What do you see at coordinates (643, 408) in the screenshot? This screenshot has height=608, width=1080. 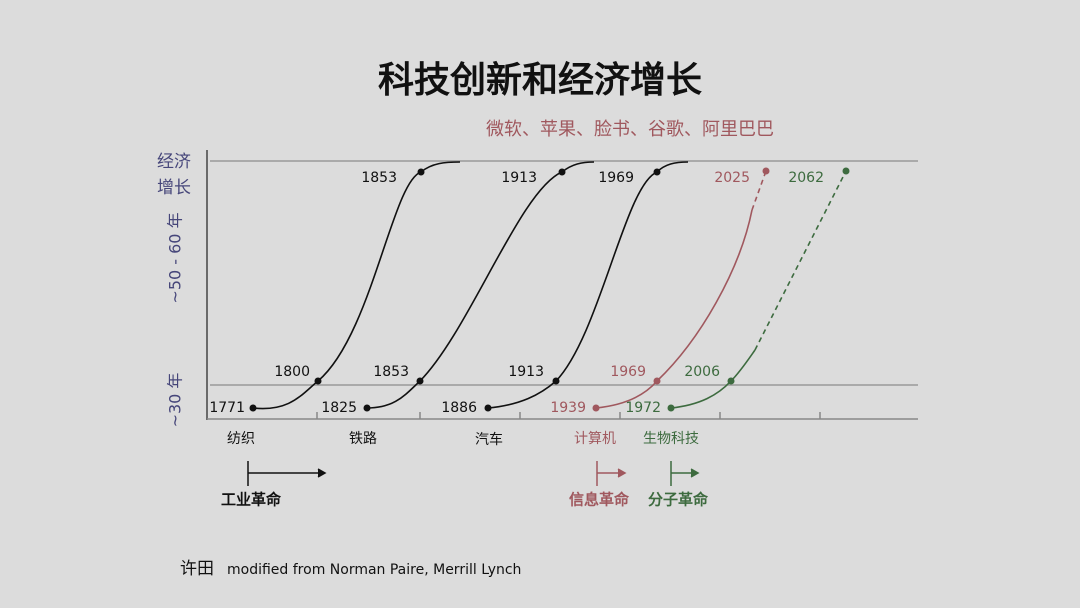 I see `year-label: 1972` at bounding box center [643, 408].